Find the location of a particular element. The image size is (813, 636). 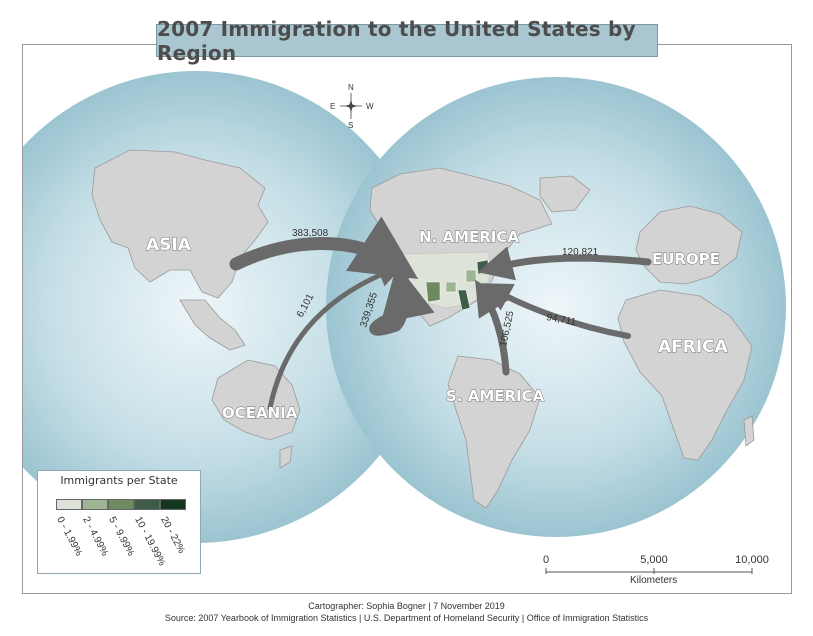

scale-line is located at coordinates (649, 571).